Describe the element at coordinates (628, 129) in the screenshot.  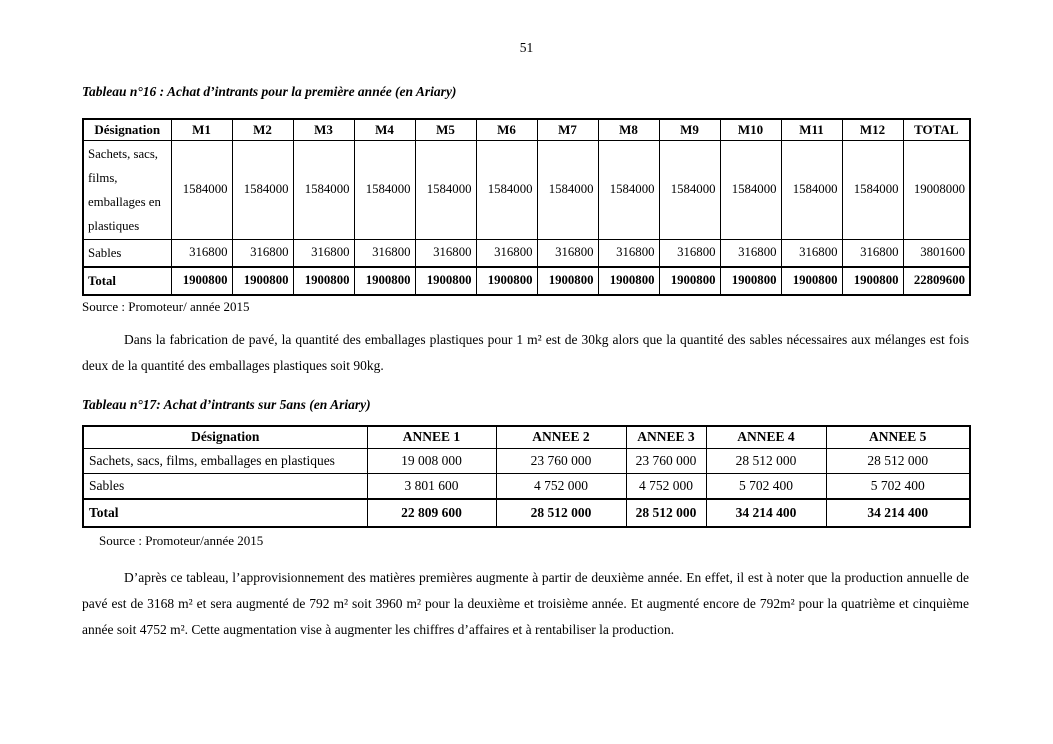
I see `column-header: M8` at that location.